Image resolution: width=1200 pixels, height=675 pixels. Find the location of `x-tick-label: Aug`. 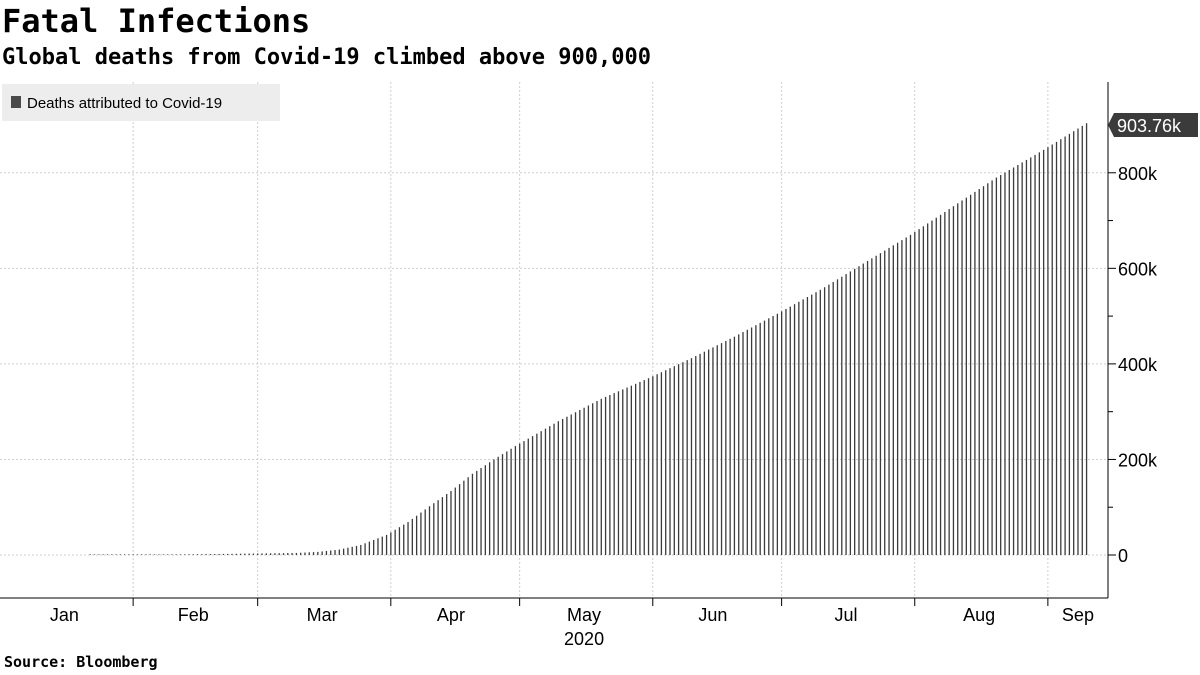

x-tick-label: Aug is located at coordinates (979, 615).